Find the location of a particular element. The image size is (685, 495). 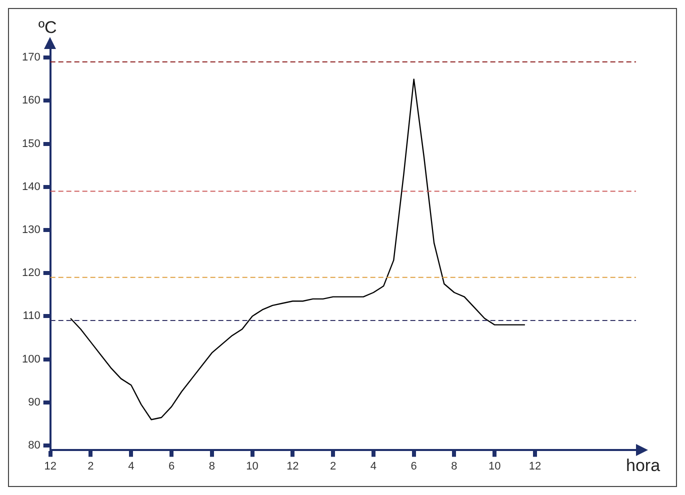

y-tick-label: 160 is located at coordinates (31, 100).